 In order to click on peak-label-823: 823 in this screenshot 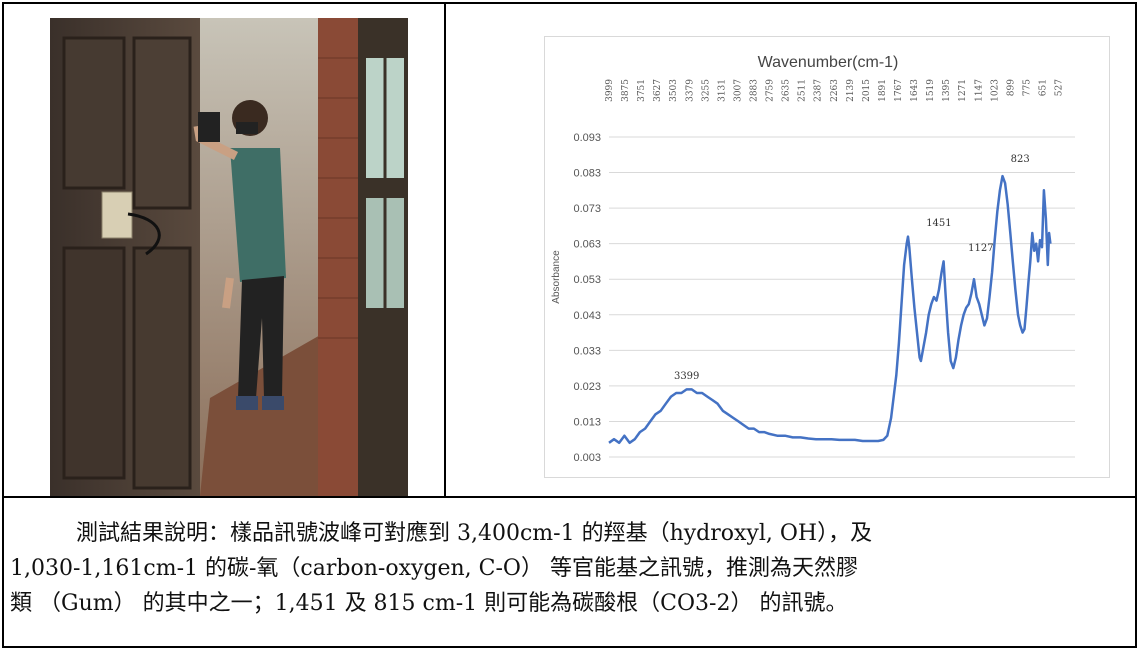, I will do `click(1020, 159)`.